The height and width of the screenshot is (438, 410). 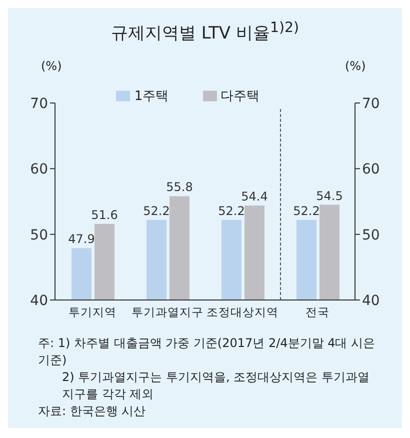 What do you see at coordinates (179, 187) in the screenshot?
I see `data-label: 55.8` at bounding box center [179, 187].